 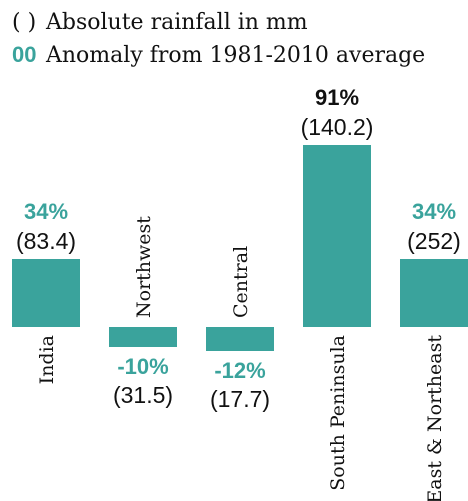 What do you see at coordinates (143, 395) in the screenshot?
I see `rainfall-label: (31.5)` at bounding box center [143, 395].